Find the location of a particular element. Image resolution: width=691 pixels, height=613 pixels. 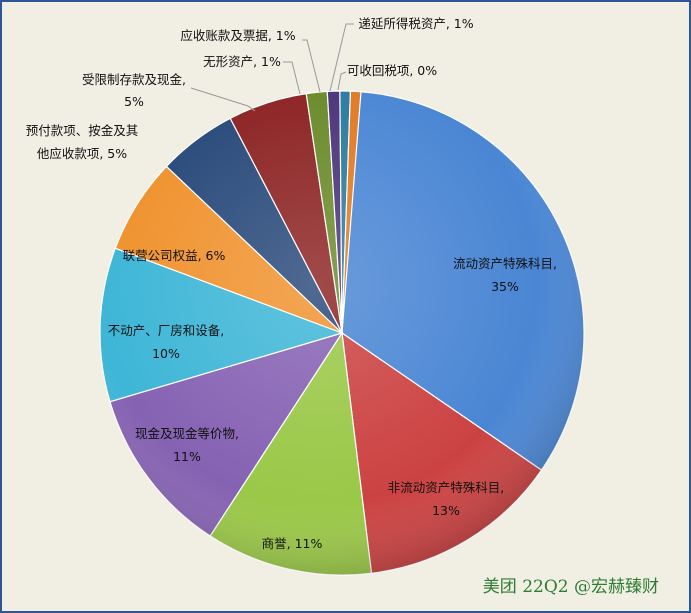

label-feiliudong: 非流动资产特殊科目, is located at coordinates (446, 487).